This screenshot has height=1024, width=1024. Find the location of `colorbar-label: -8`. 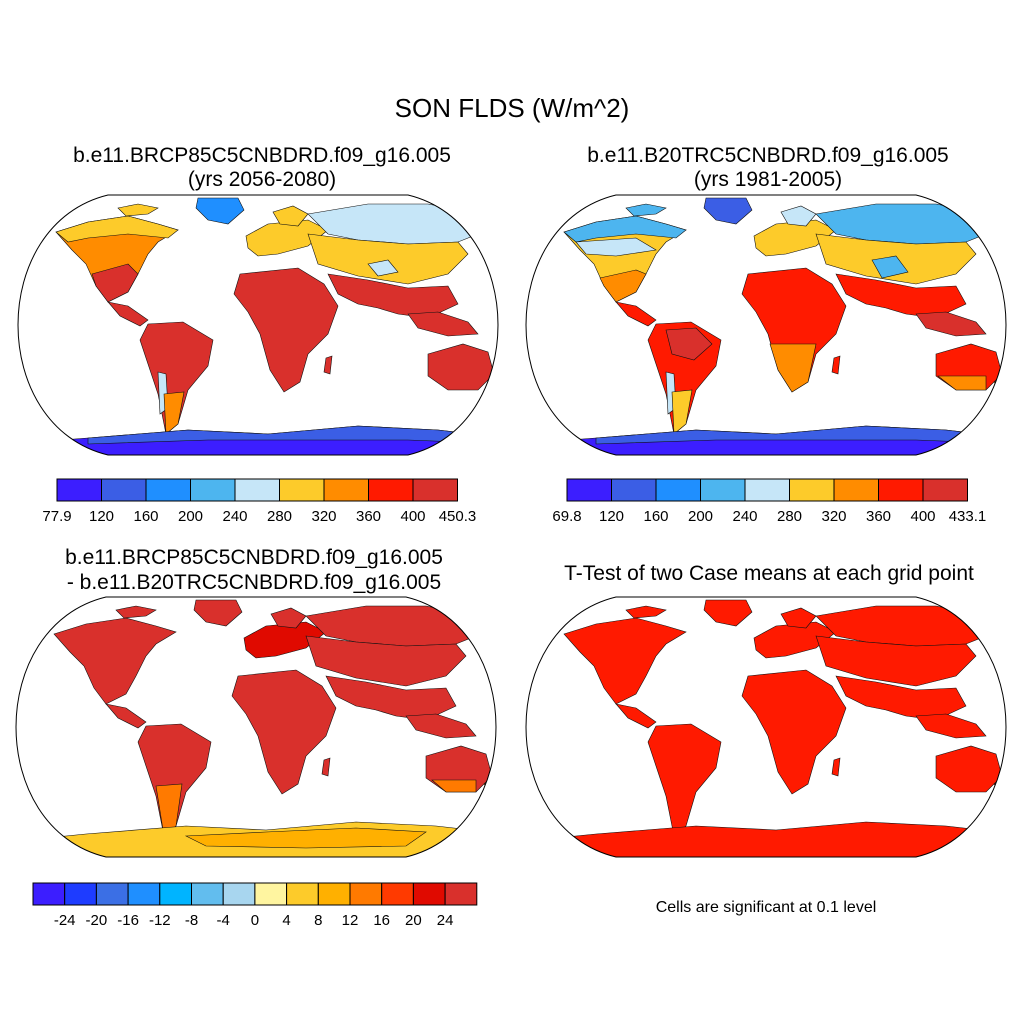

colorbar-label: -8 is located at coordinates (191, 920).